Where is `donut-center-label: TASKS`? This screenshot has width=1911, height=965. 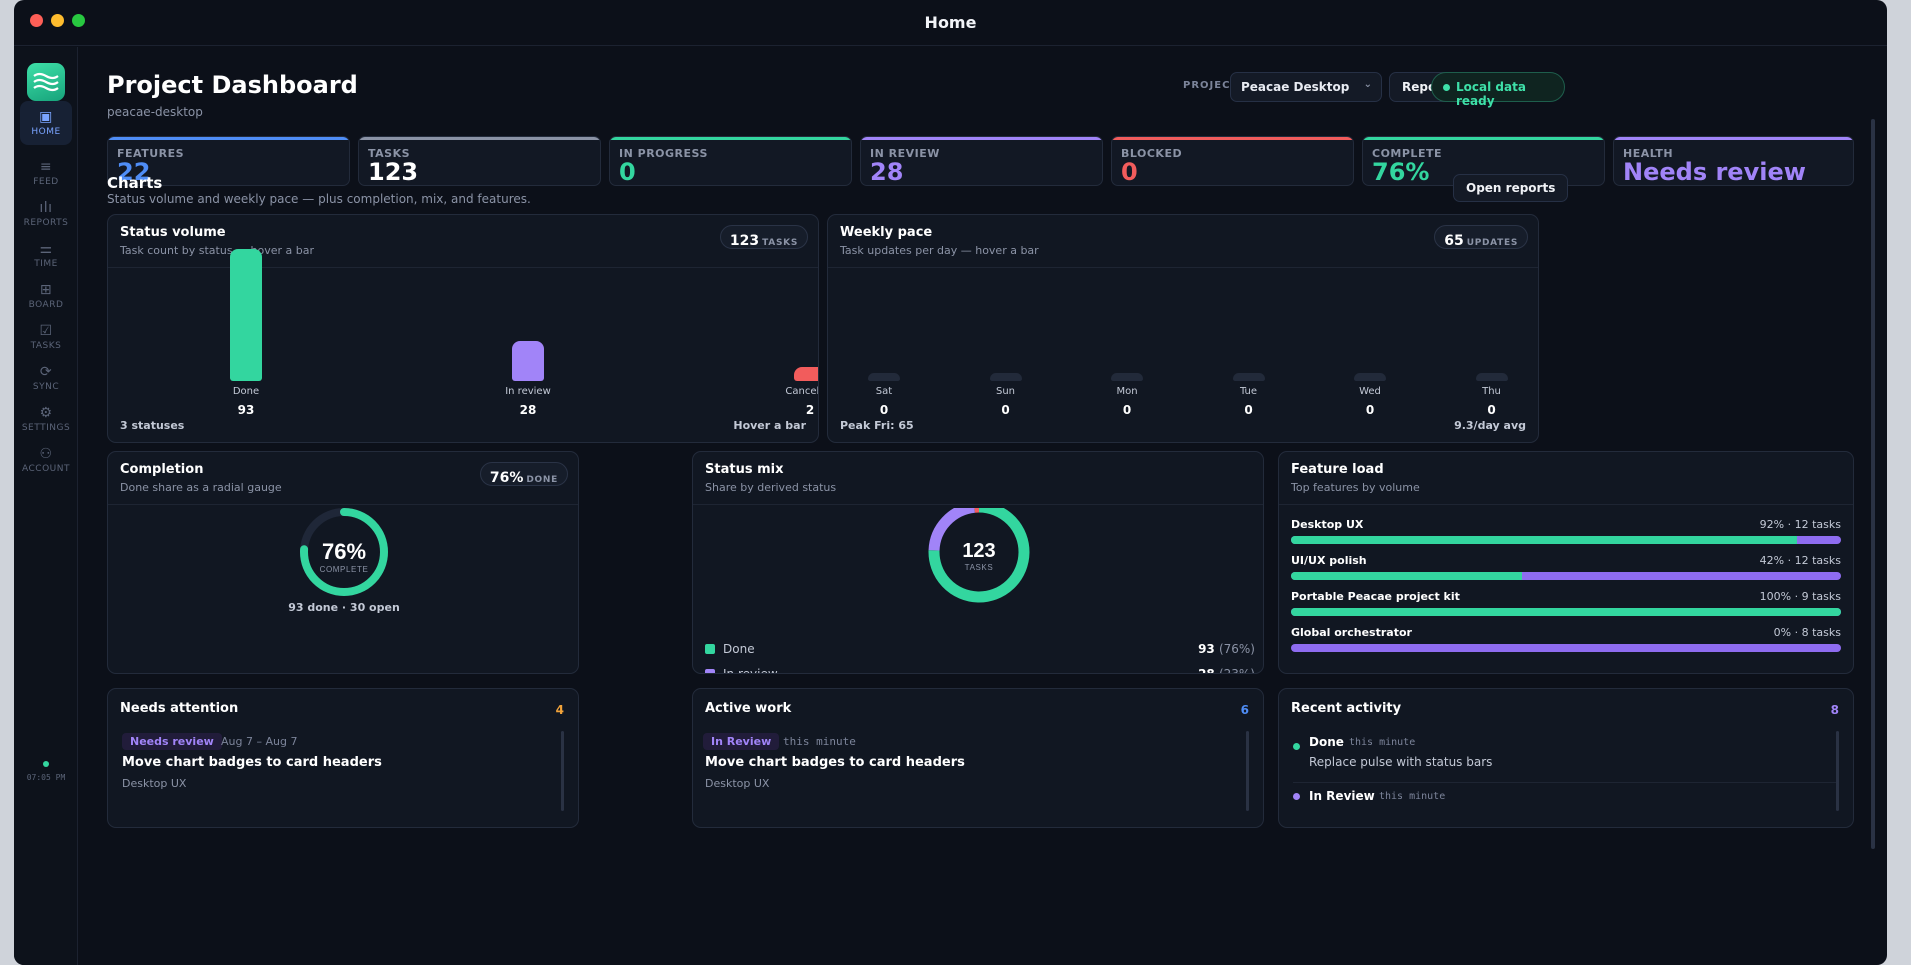 donut-center-label: TASKS is located at coordinates (979, 567).